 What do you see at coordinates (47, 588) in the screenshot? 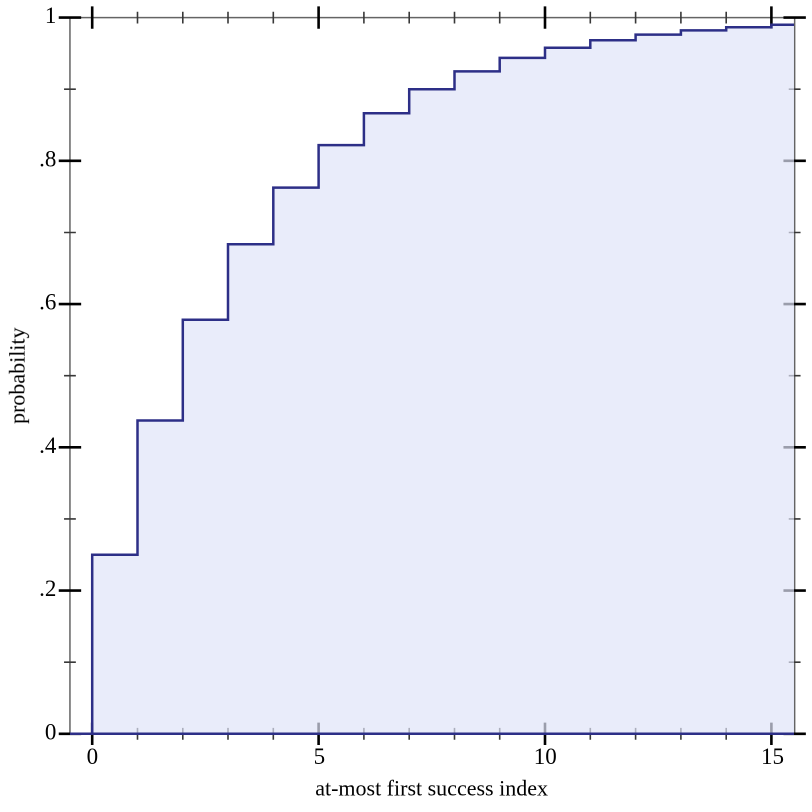
I see `svg-text: .2` at bounding box center [47, 588].